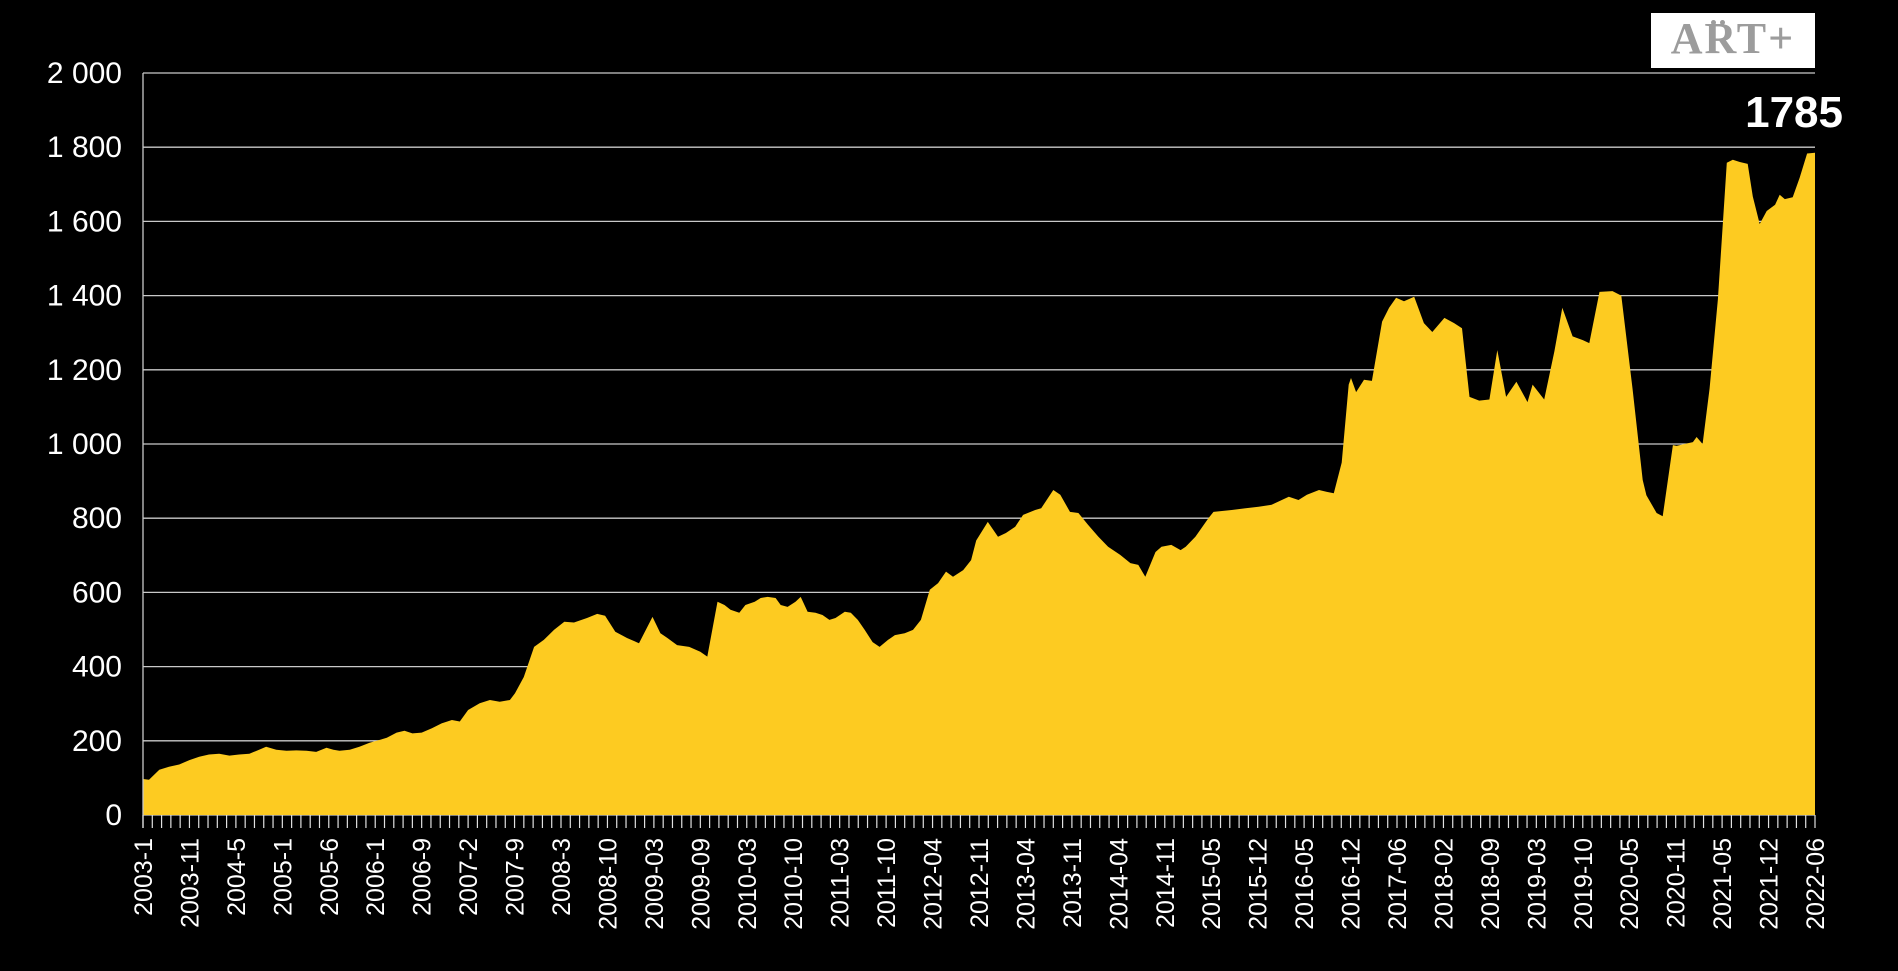  What do you see at coordinates (1491, 884) in the screenshot?
I see `x-axis-label: 2018-09` at bounding box center [1491, 884].